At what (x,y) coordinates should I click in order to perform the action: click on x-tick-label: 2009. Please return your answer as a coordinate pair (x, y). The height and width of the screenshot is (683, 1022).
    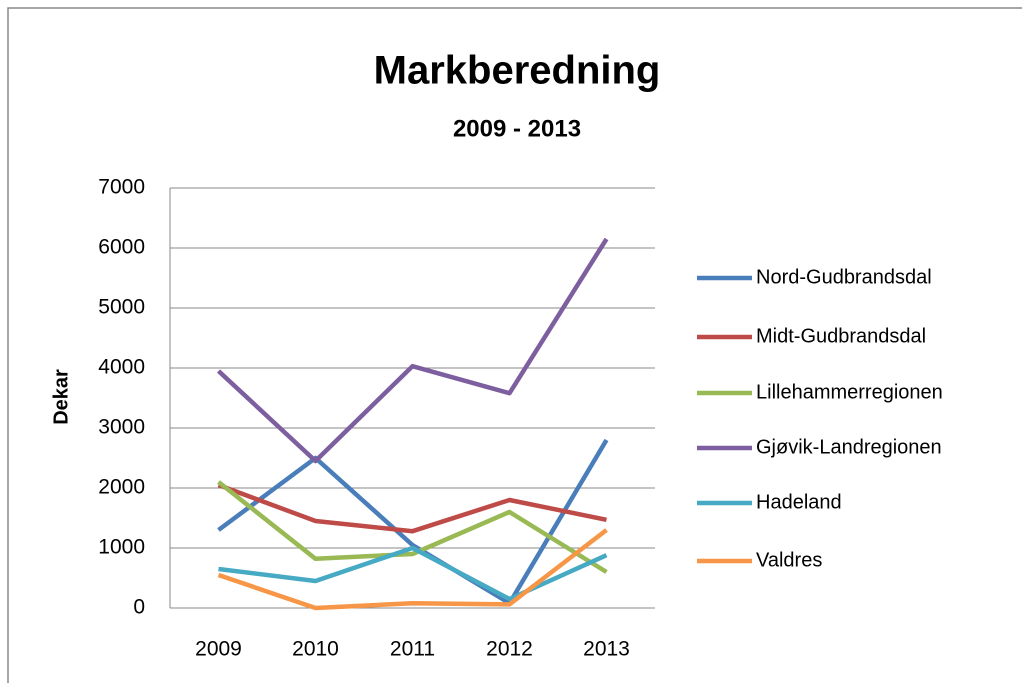
    Looking at the image, I should click on (218, 649).